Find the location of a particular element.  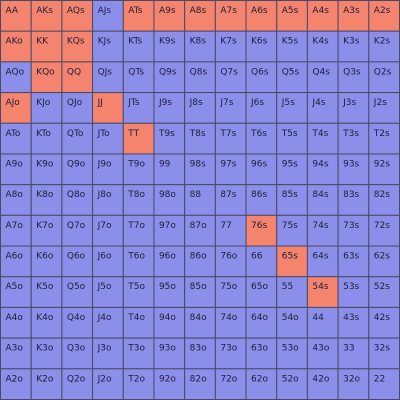

hand-label: Q6o is located at coordinates (76, 257).